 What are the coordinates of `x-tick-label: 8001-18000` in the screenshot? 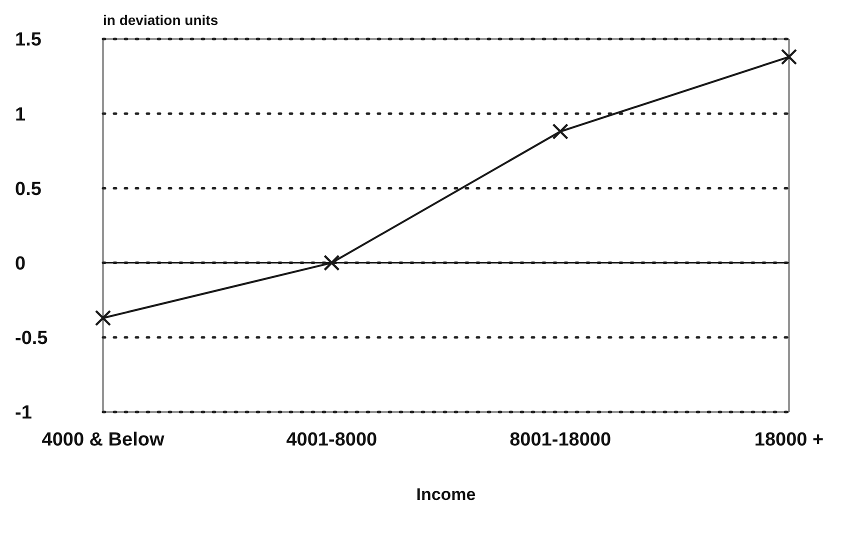 It's located at (561, 439).